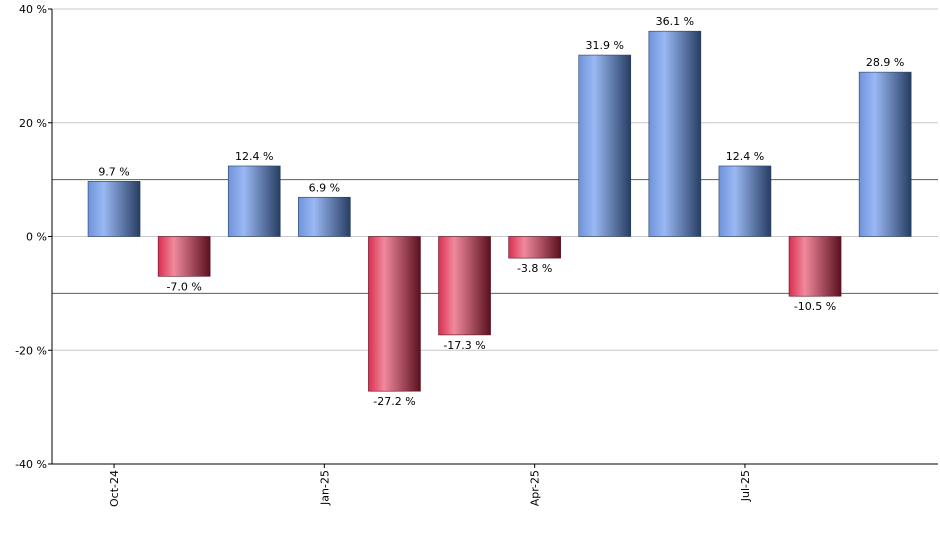 This screenshot has height=554, width=940. What do you see at coordinates (885, 62) in the screenshot?
I see `data-label: 28.9 %` at bounding box center [885, 62].